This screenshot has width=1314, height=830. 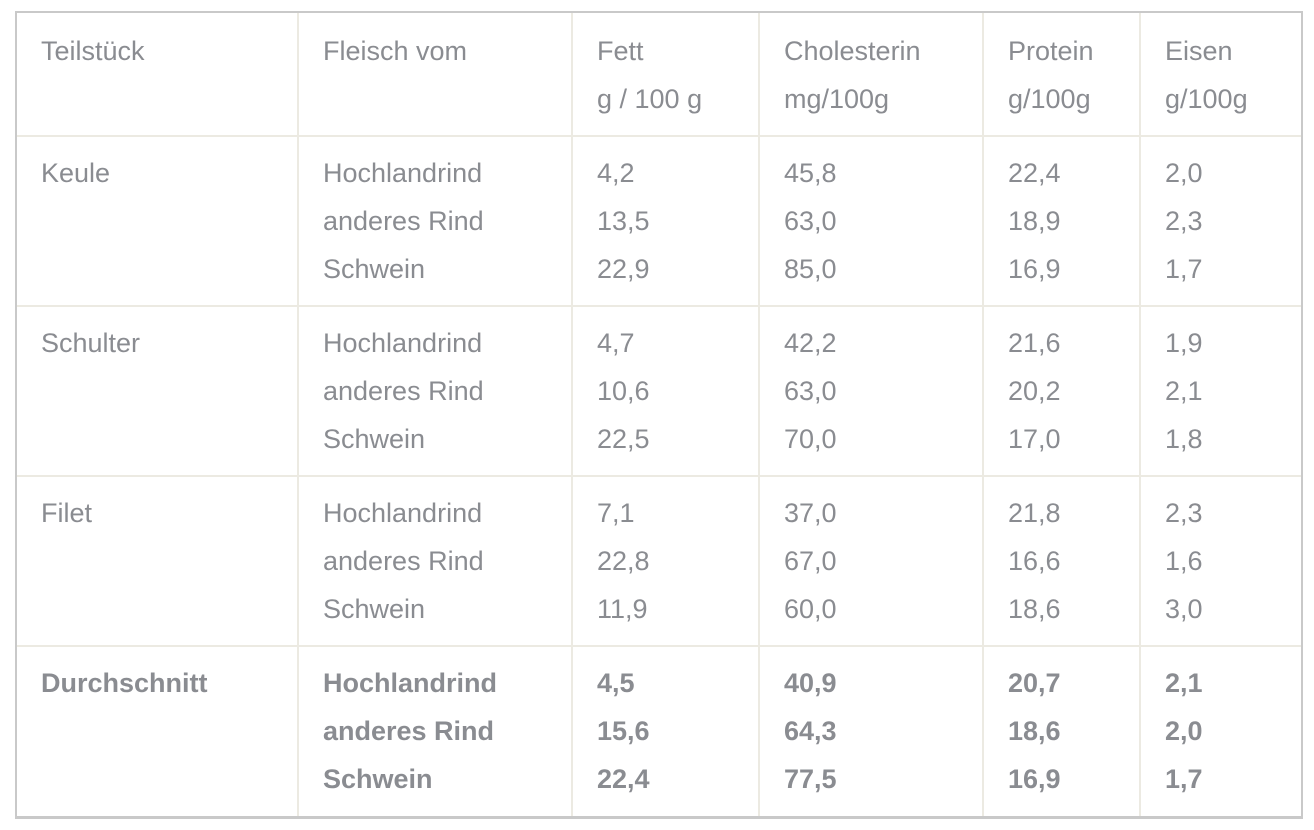 I want to click on cell-cholesterin: 40,9 64,3 77,5, so click(x=871, y=731).